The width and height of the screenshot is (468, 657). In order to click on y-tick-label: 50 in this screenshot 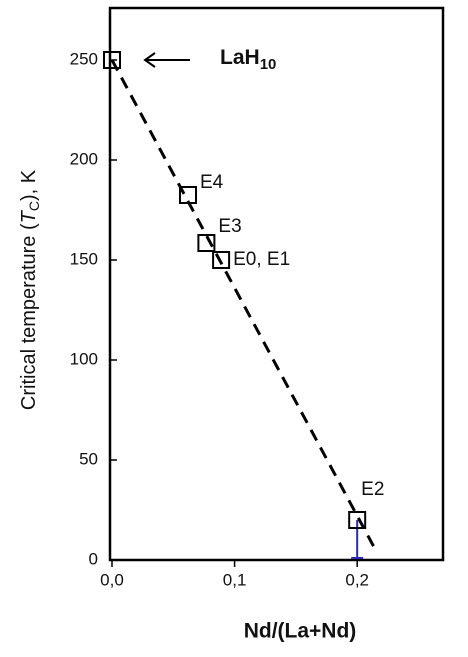, I will do `click(88, 458)`.